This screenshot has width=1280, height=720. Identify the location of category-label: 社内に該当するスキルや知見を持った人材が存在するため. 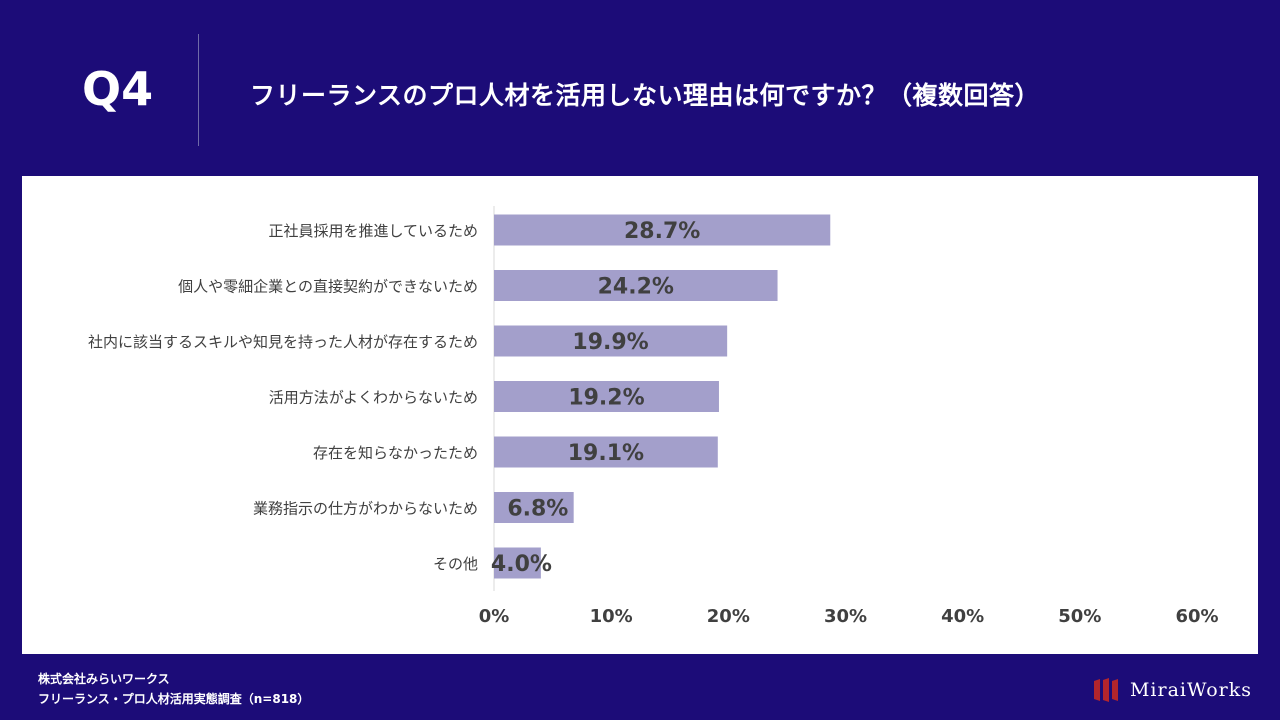
(283, 342).